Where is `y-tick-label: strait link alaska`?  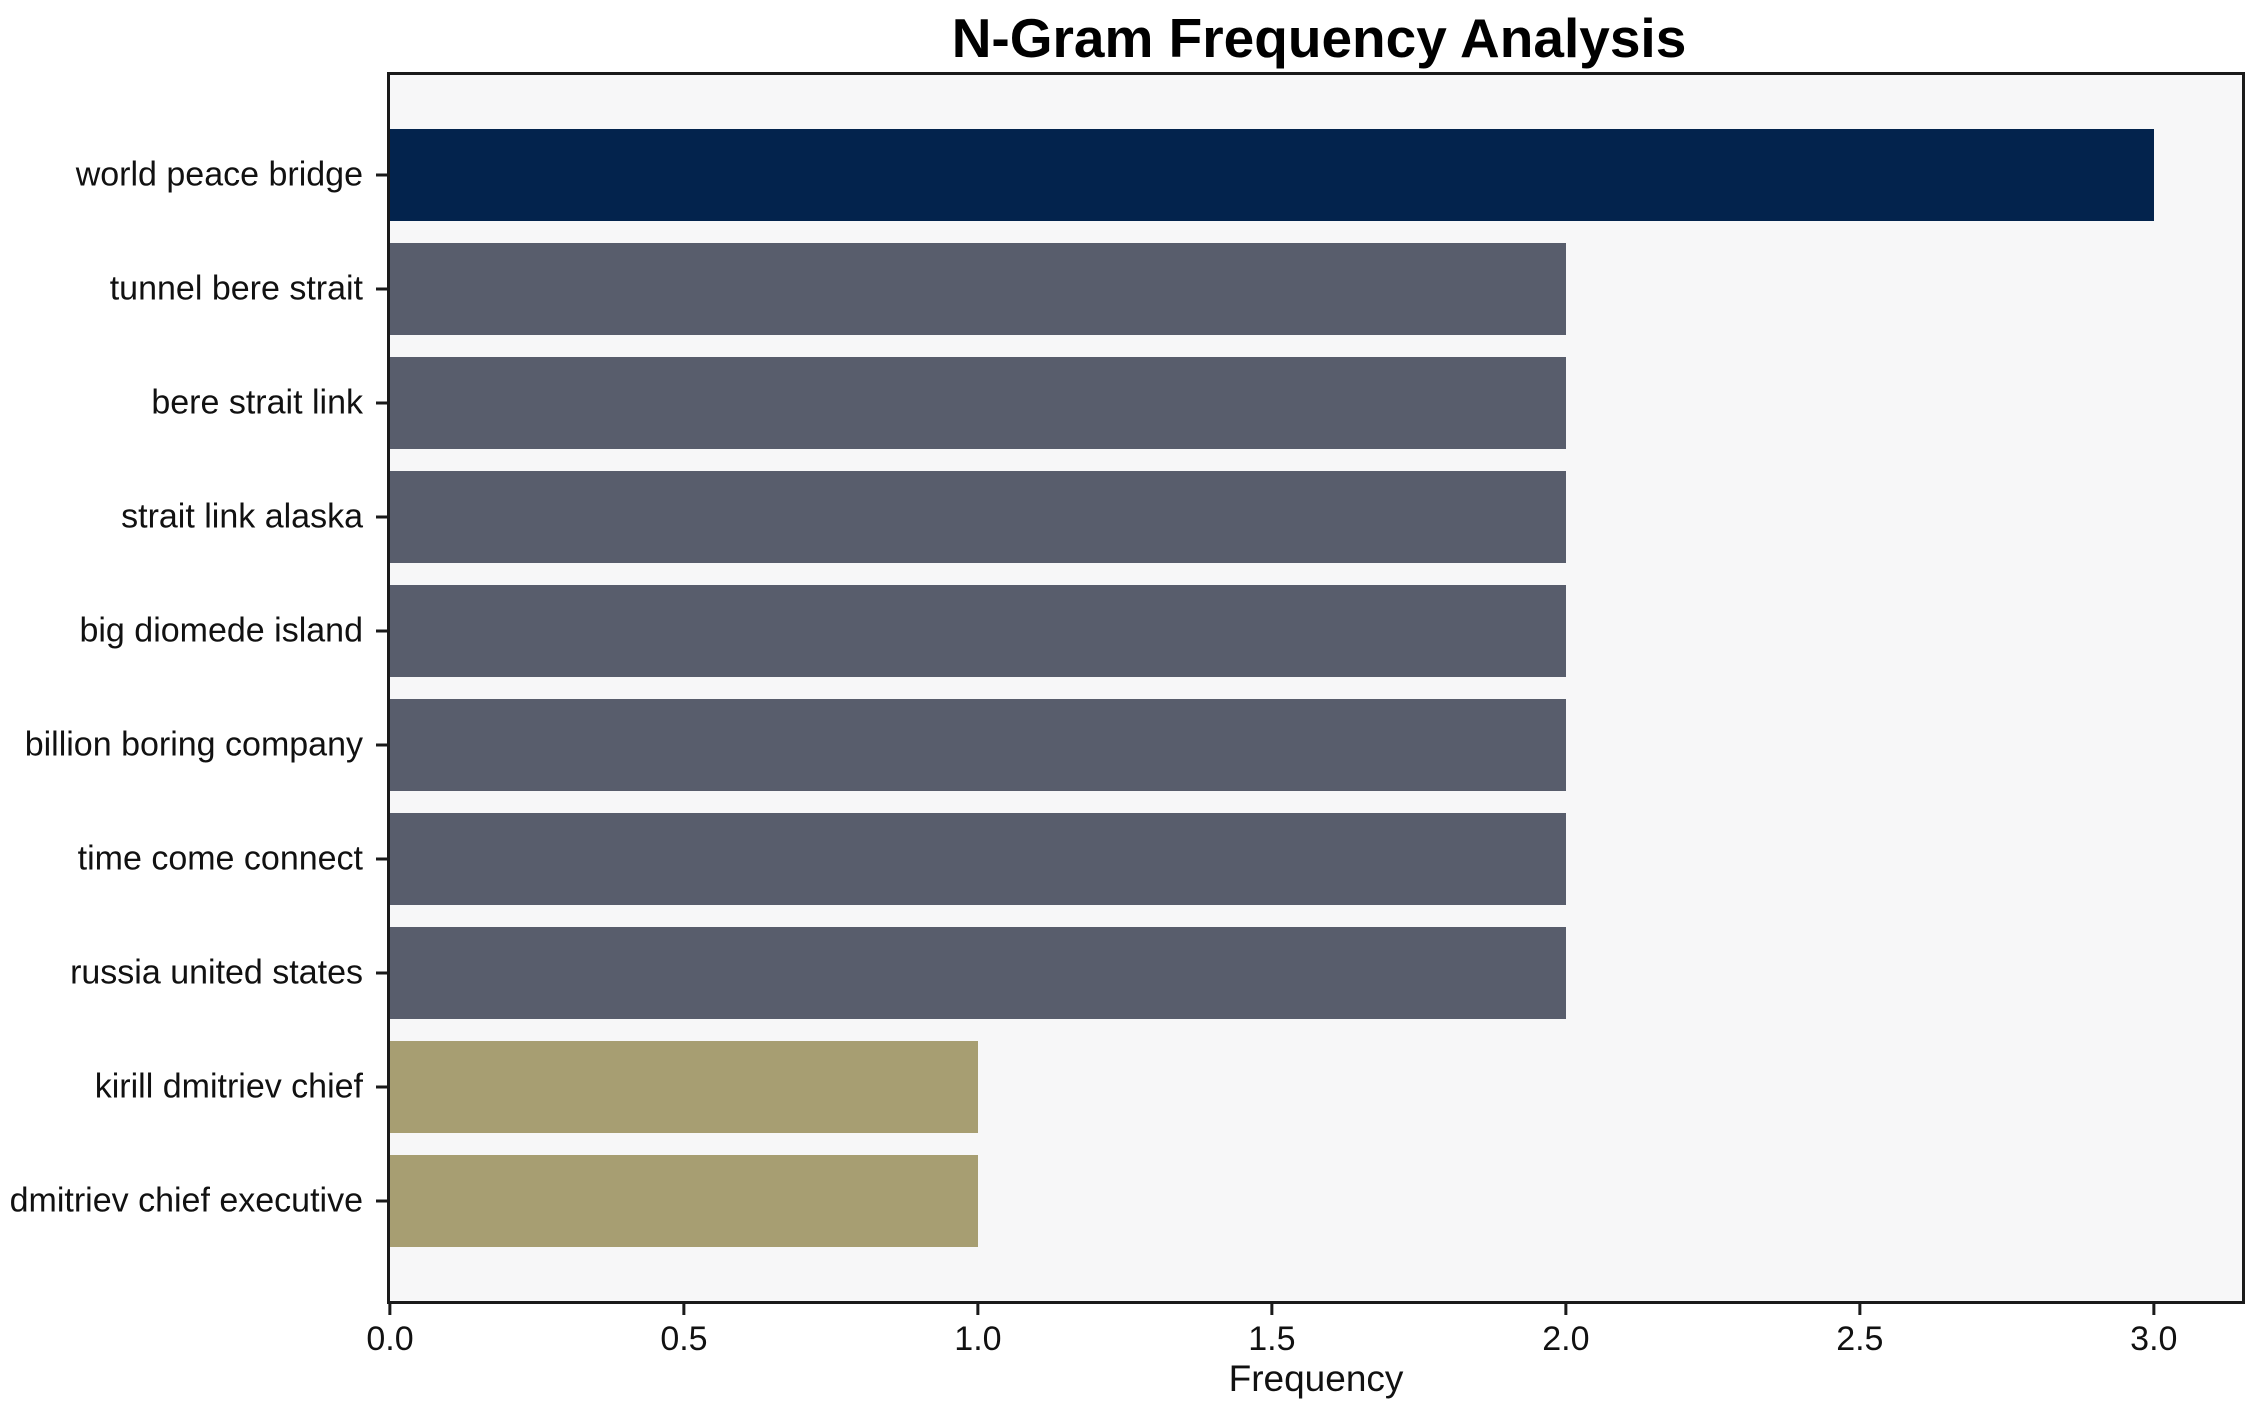 y-tick-label: strait link alaska is located at coordinates (242, 516).